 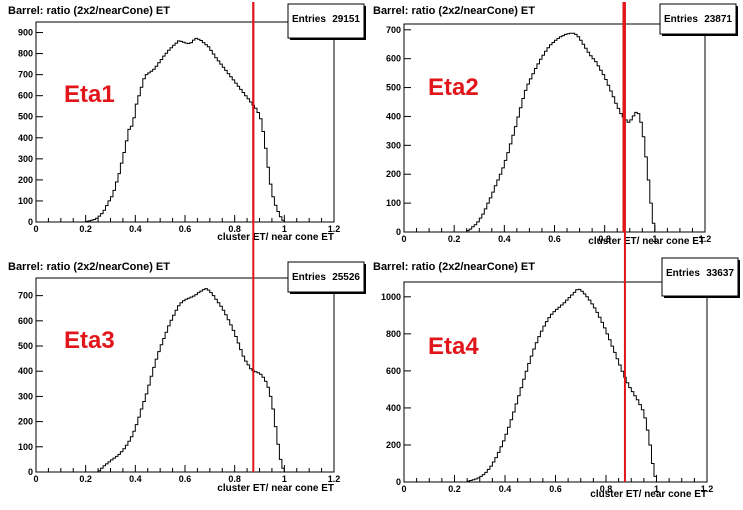 I want to click on eta-annotation: Eta3, so click(x=89, y=340).